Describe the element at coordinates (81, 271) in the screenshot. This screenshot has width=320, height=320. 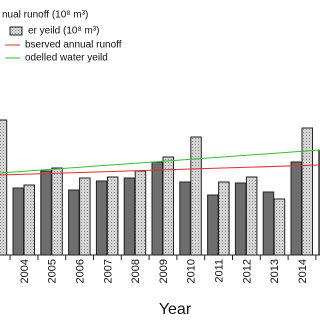
I see `x-tick-label: 2006` at that location.